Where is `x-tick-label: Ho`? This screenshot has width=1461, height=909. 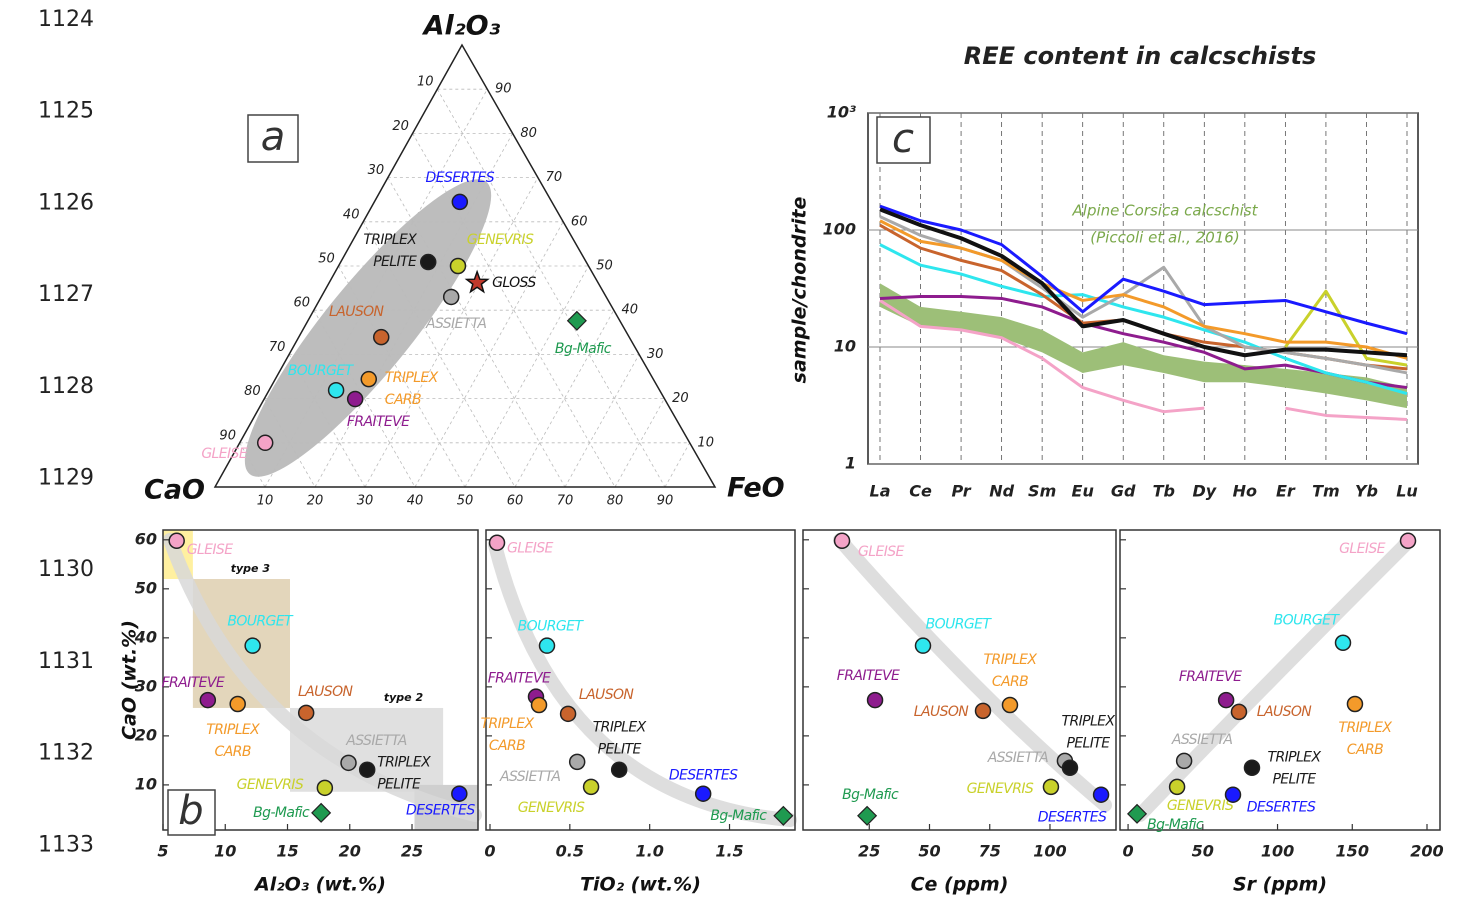
x-tick-label: Ho is located at coordinates (1245, 491).